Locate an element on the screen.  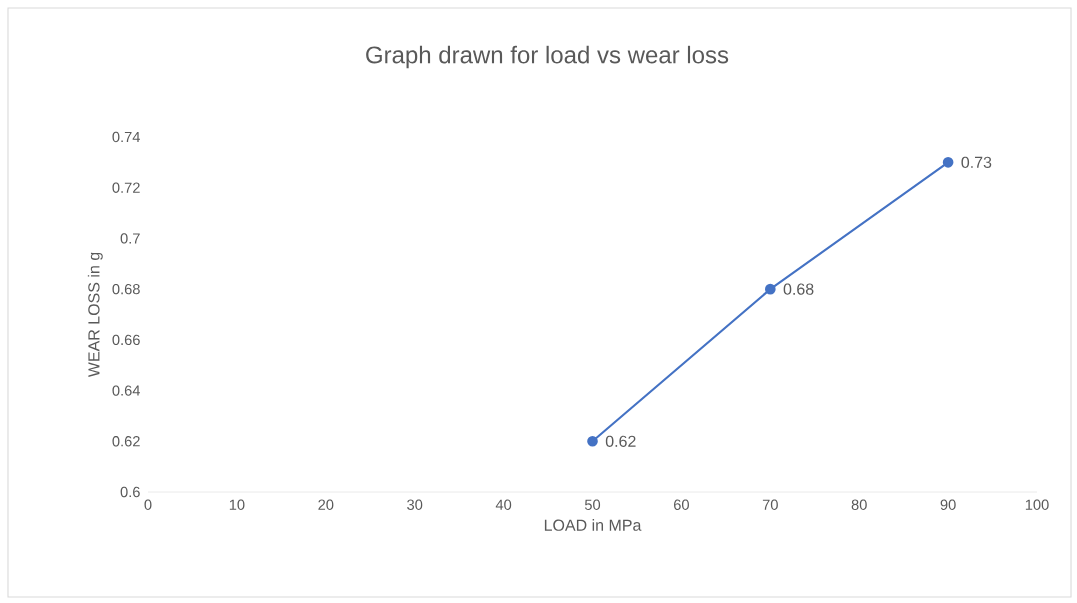
y-tick-label: 0.68 is located at coordinates (126, 289).